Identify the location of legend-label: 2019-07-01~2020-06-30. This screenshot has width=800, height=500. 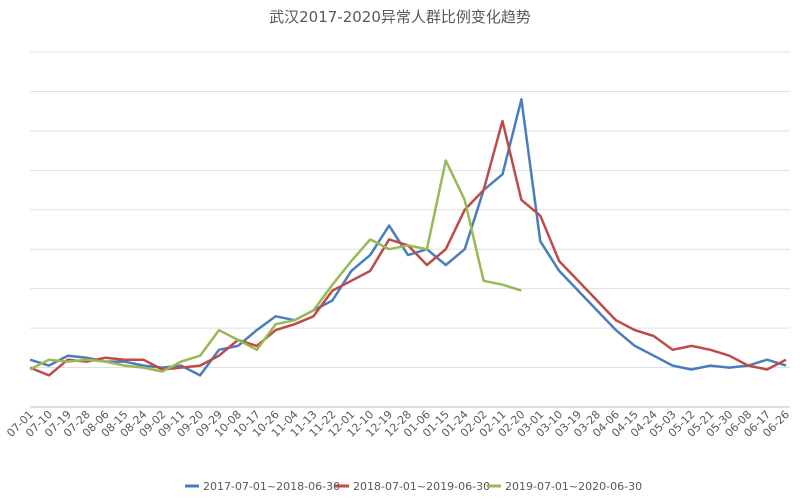
(573, 486).